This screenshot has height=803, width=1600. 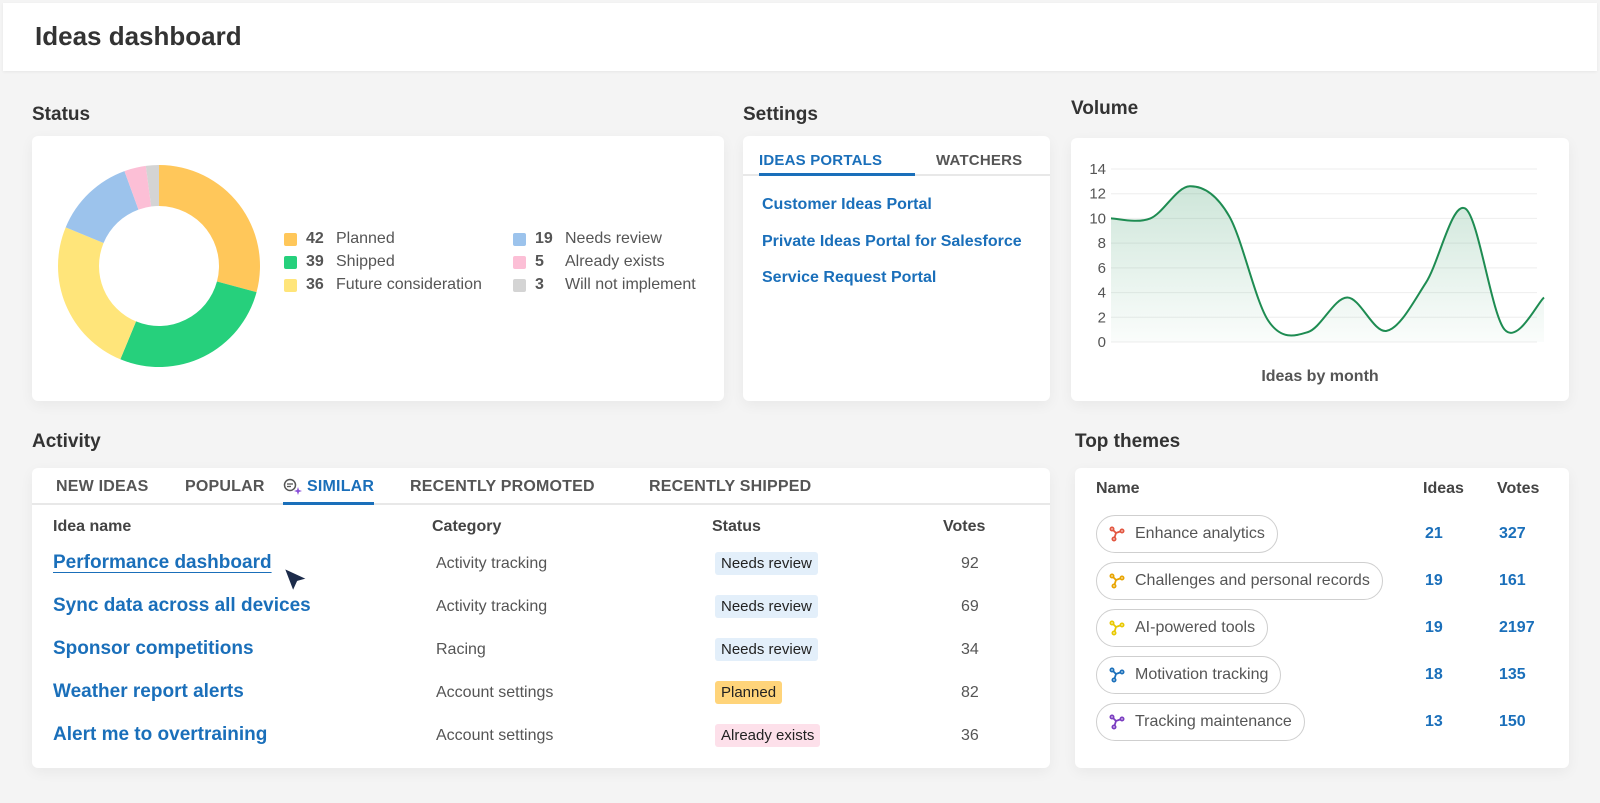 I want to click on volume-x-axis-label: Ideas by month, so click(x=1320, y=376).